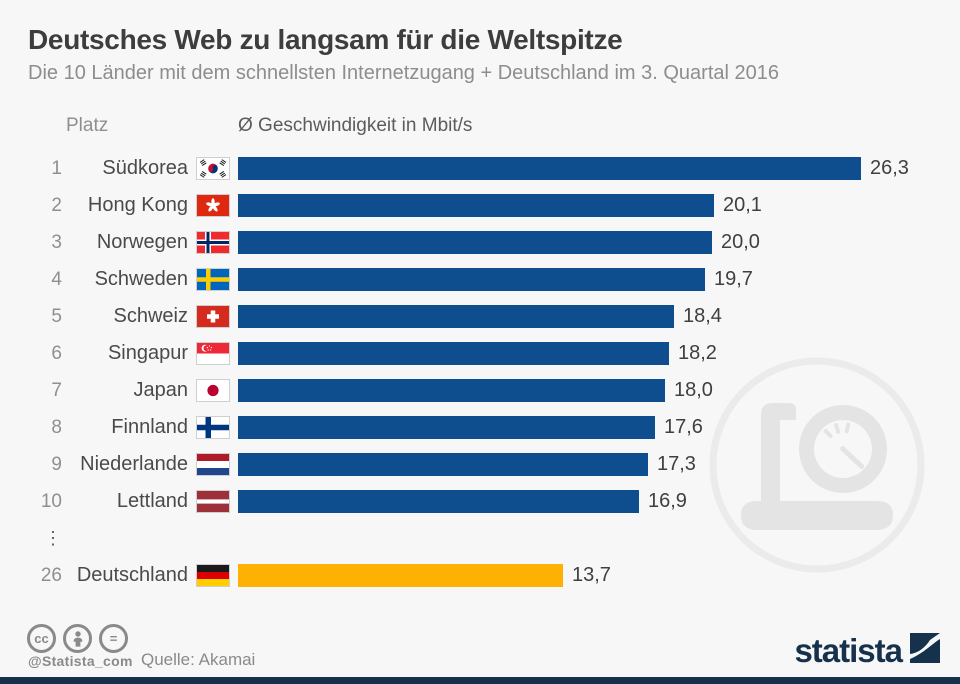 The image size is (960, 684). I want to click on flag-icon-se, so click(213, 279).